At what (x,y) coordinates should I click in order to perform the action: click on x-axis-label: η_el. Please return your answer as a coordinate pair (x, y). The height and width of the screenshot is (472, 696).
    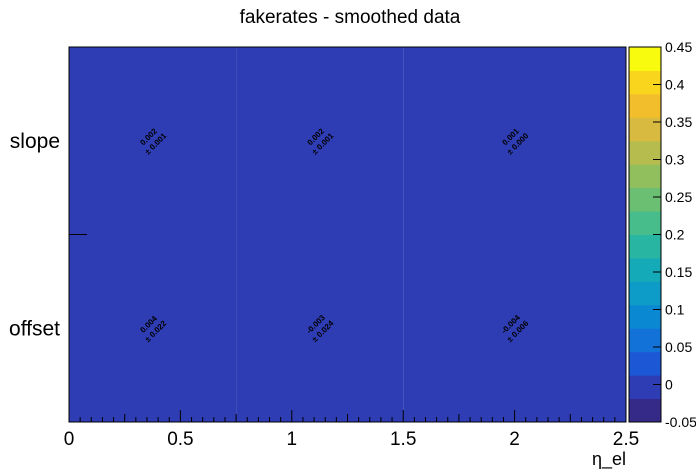
    Looking at the image, I should click on (609, 459).